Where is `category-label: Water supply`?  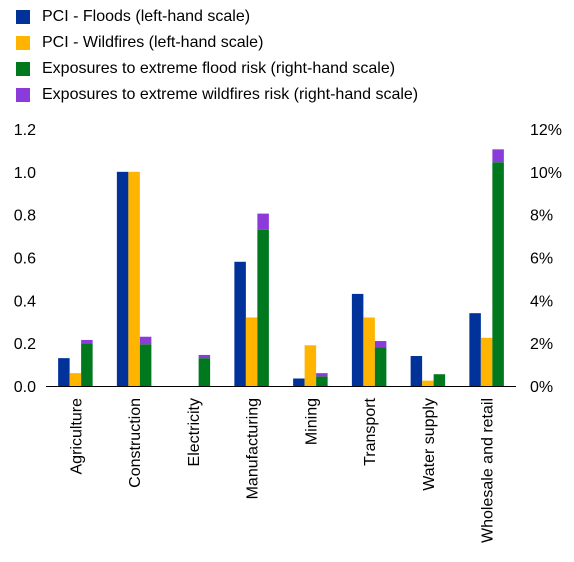 category-label: Water supply is located at coordinates (429, 444).